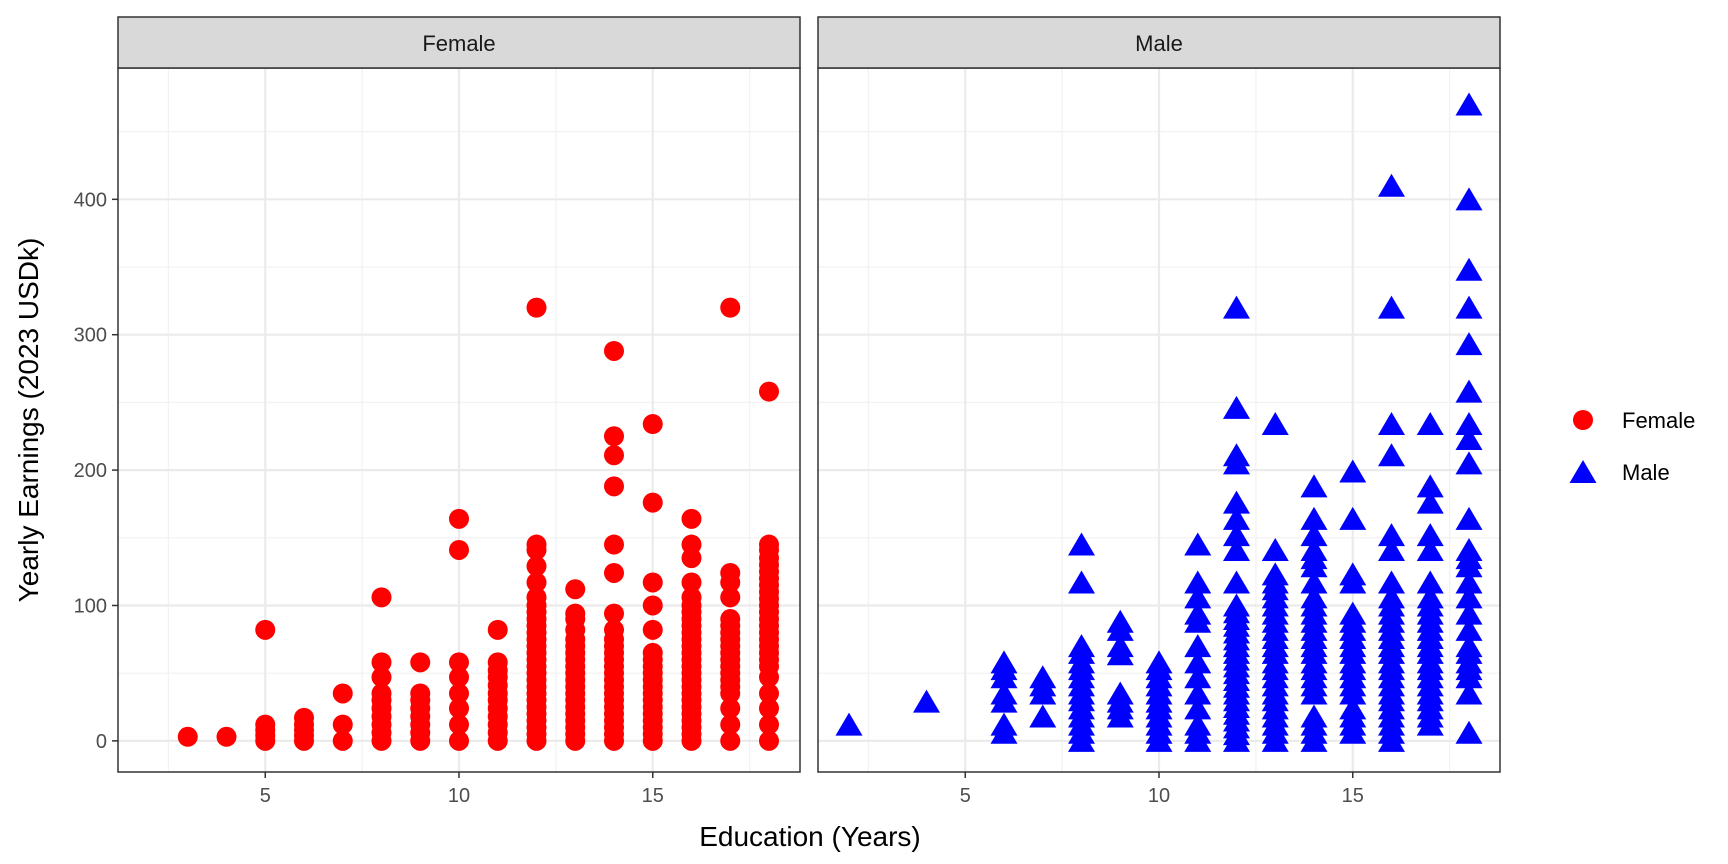 Image resolution: width=1728 pixels, height=864 pixels. Describe the element at coordinates (1646, 472) in the screenshot. I see `legend-label-male: Male` at that location.